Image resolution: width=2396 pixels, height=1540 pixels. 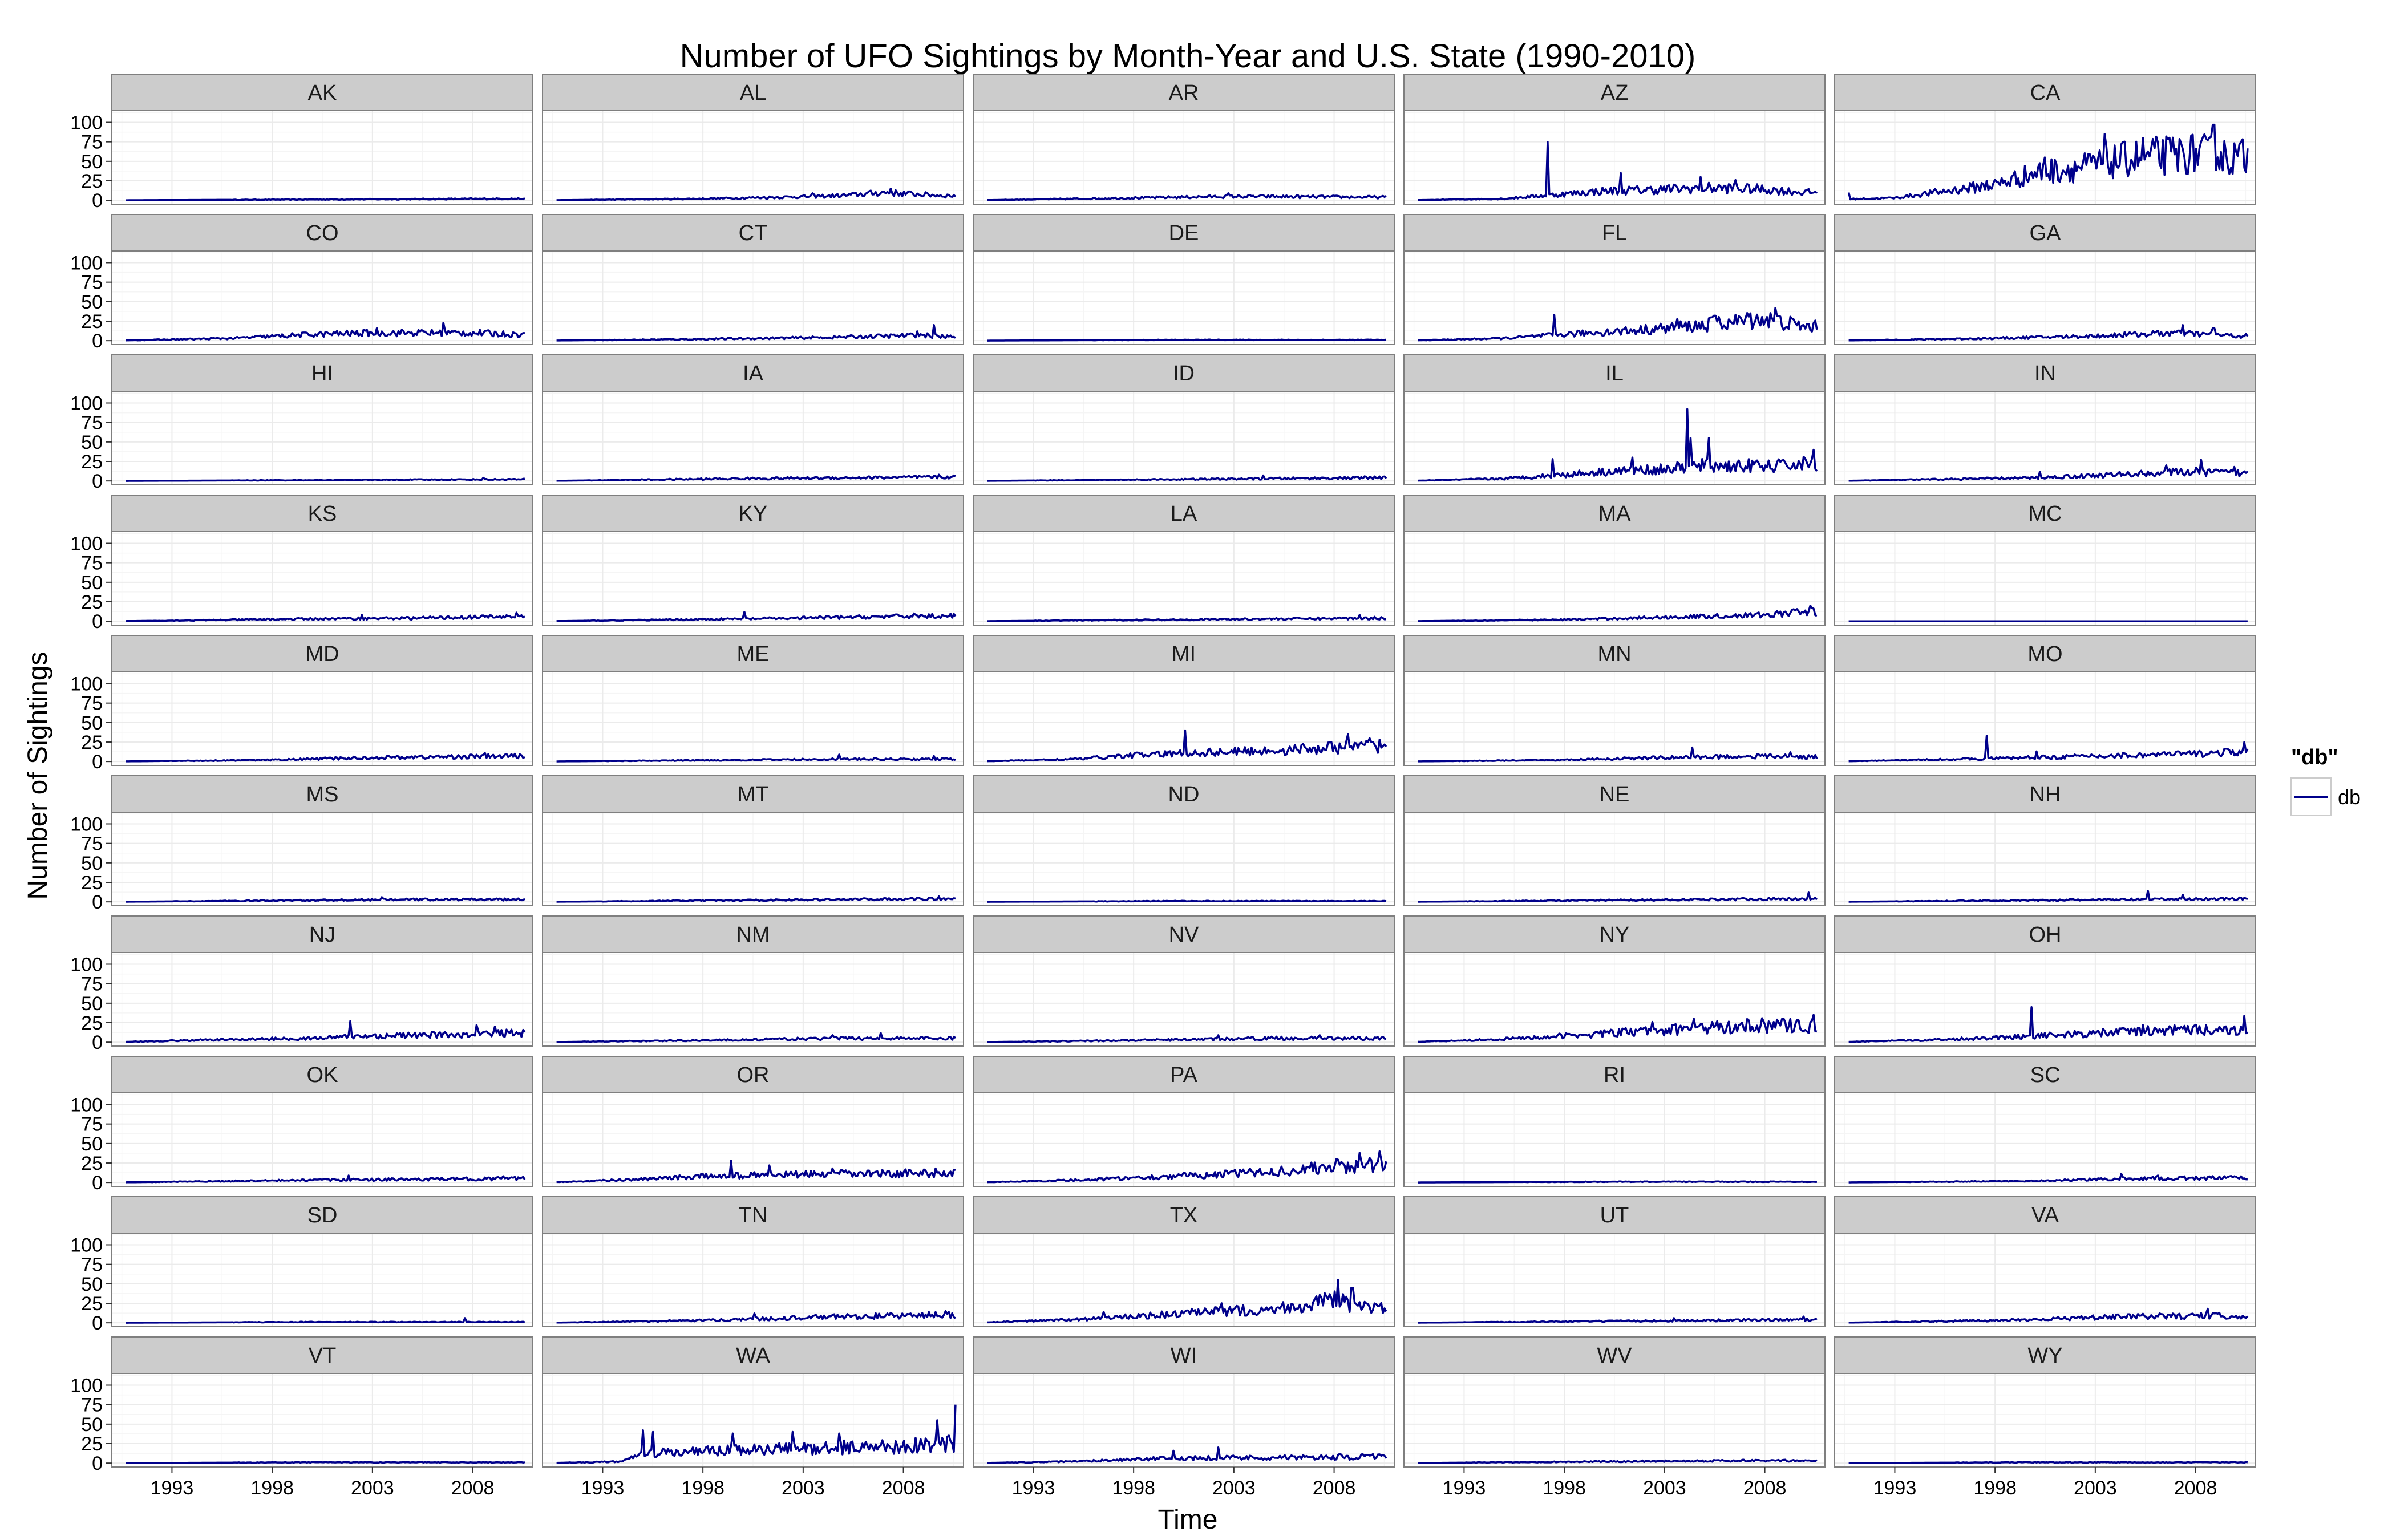 I want to click on facet-strip-label: IN, so click(x=2045, y=374).